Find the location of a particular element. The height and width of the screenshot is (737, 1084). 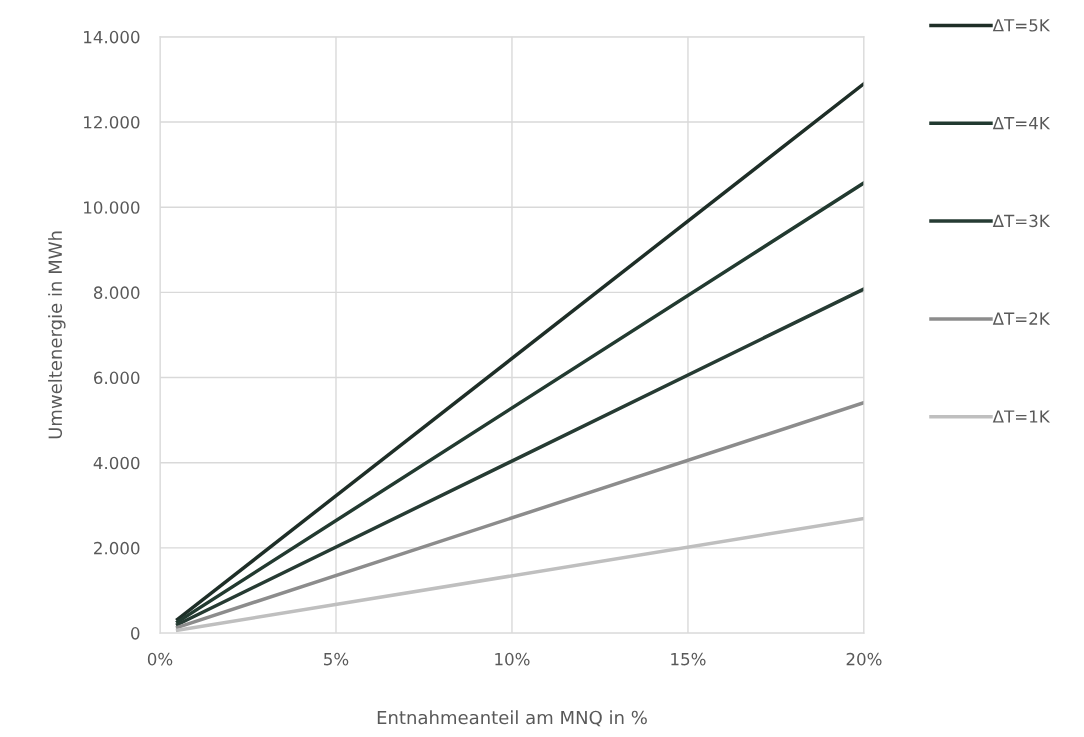

x-tick-label: 15% is located at coordinates (688, 659).